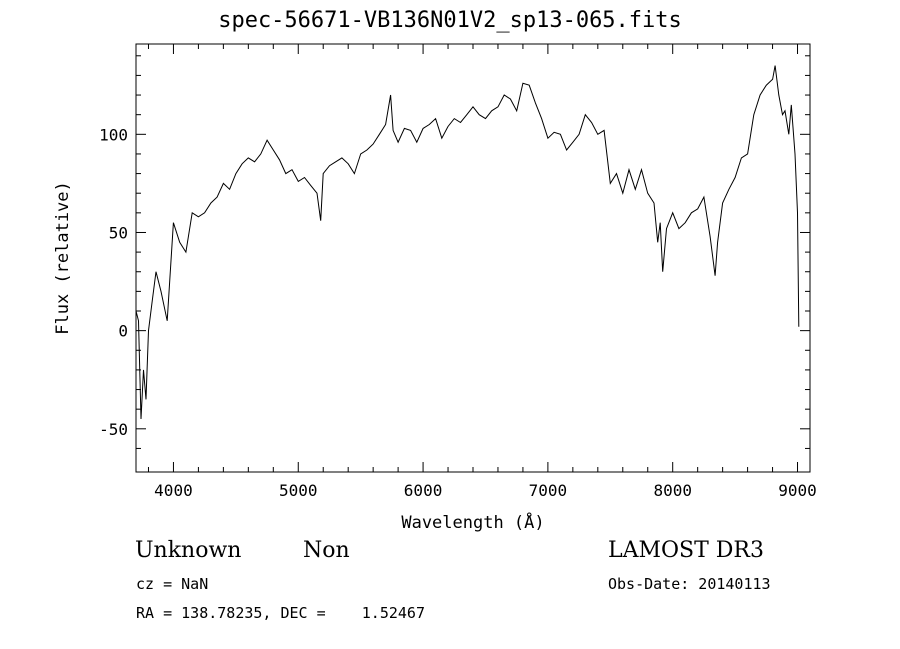 This screenshot has height=649, width=900. What do you see at coordinates (118, 232) in the screenshot?
I see `y-tick-label: 50` at bounding box center [118, 232].